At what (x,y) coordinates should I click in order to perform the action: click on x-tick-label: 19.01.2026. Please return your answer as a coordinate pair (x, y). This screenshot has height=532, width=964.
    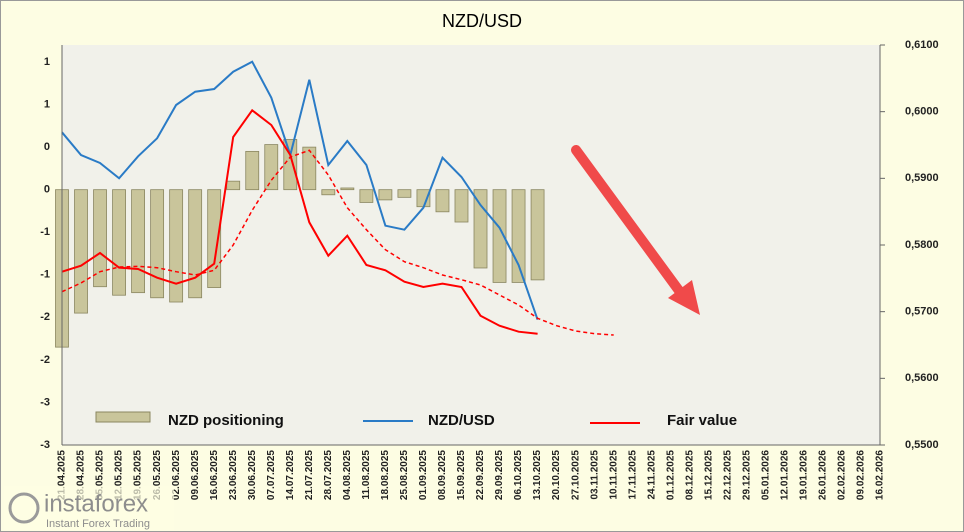
    Looking at the image, I should click on (804, 475).